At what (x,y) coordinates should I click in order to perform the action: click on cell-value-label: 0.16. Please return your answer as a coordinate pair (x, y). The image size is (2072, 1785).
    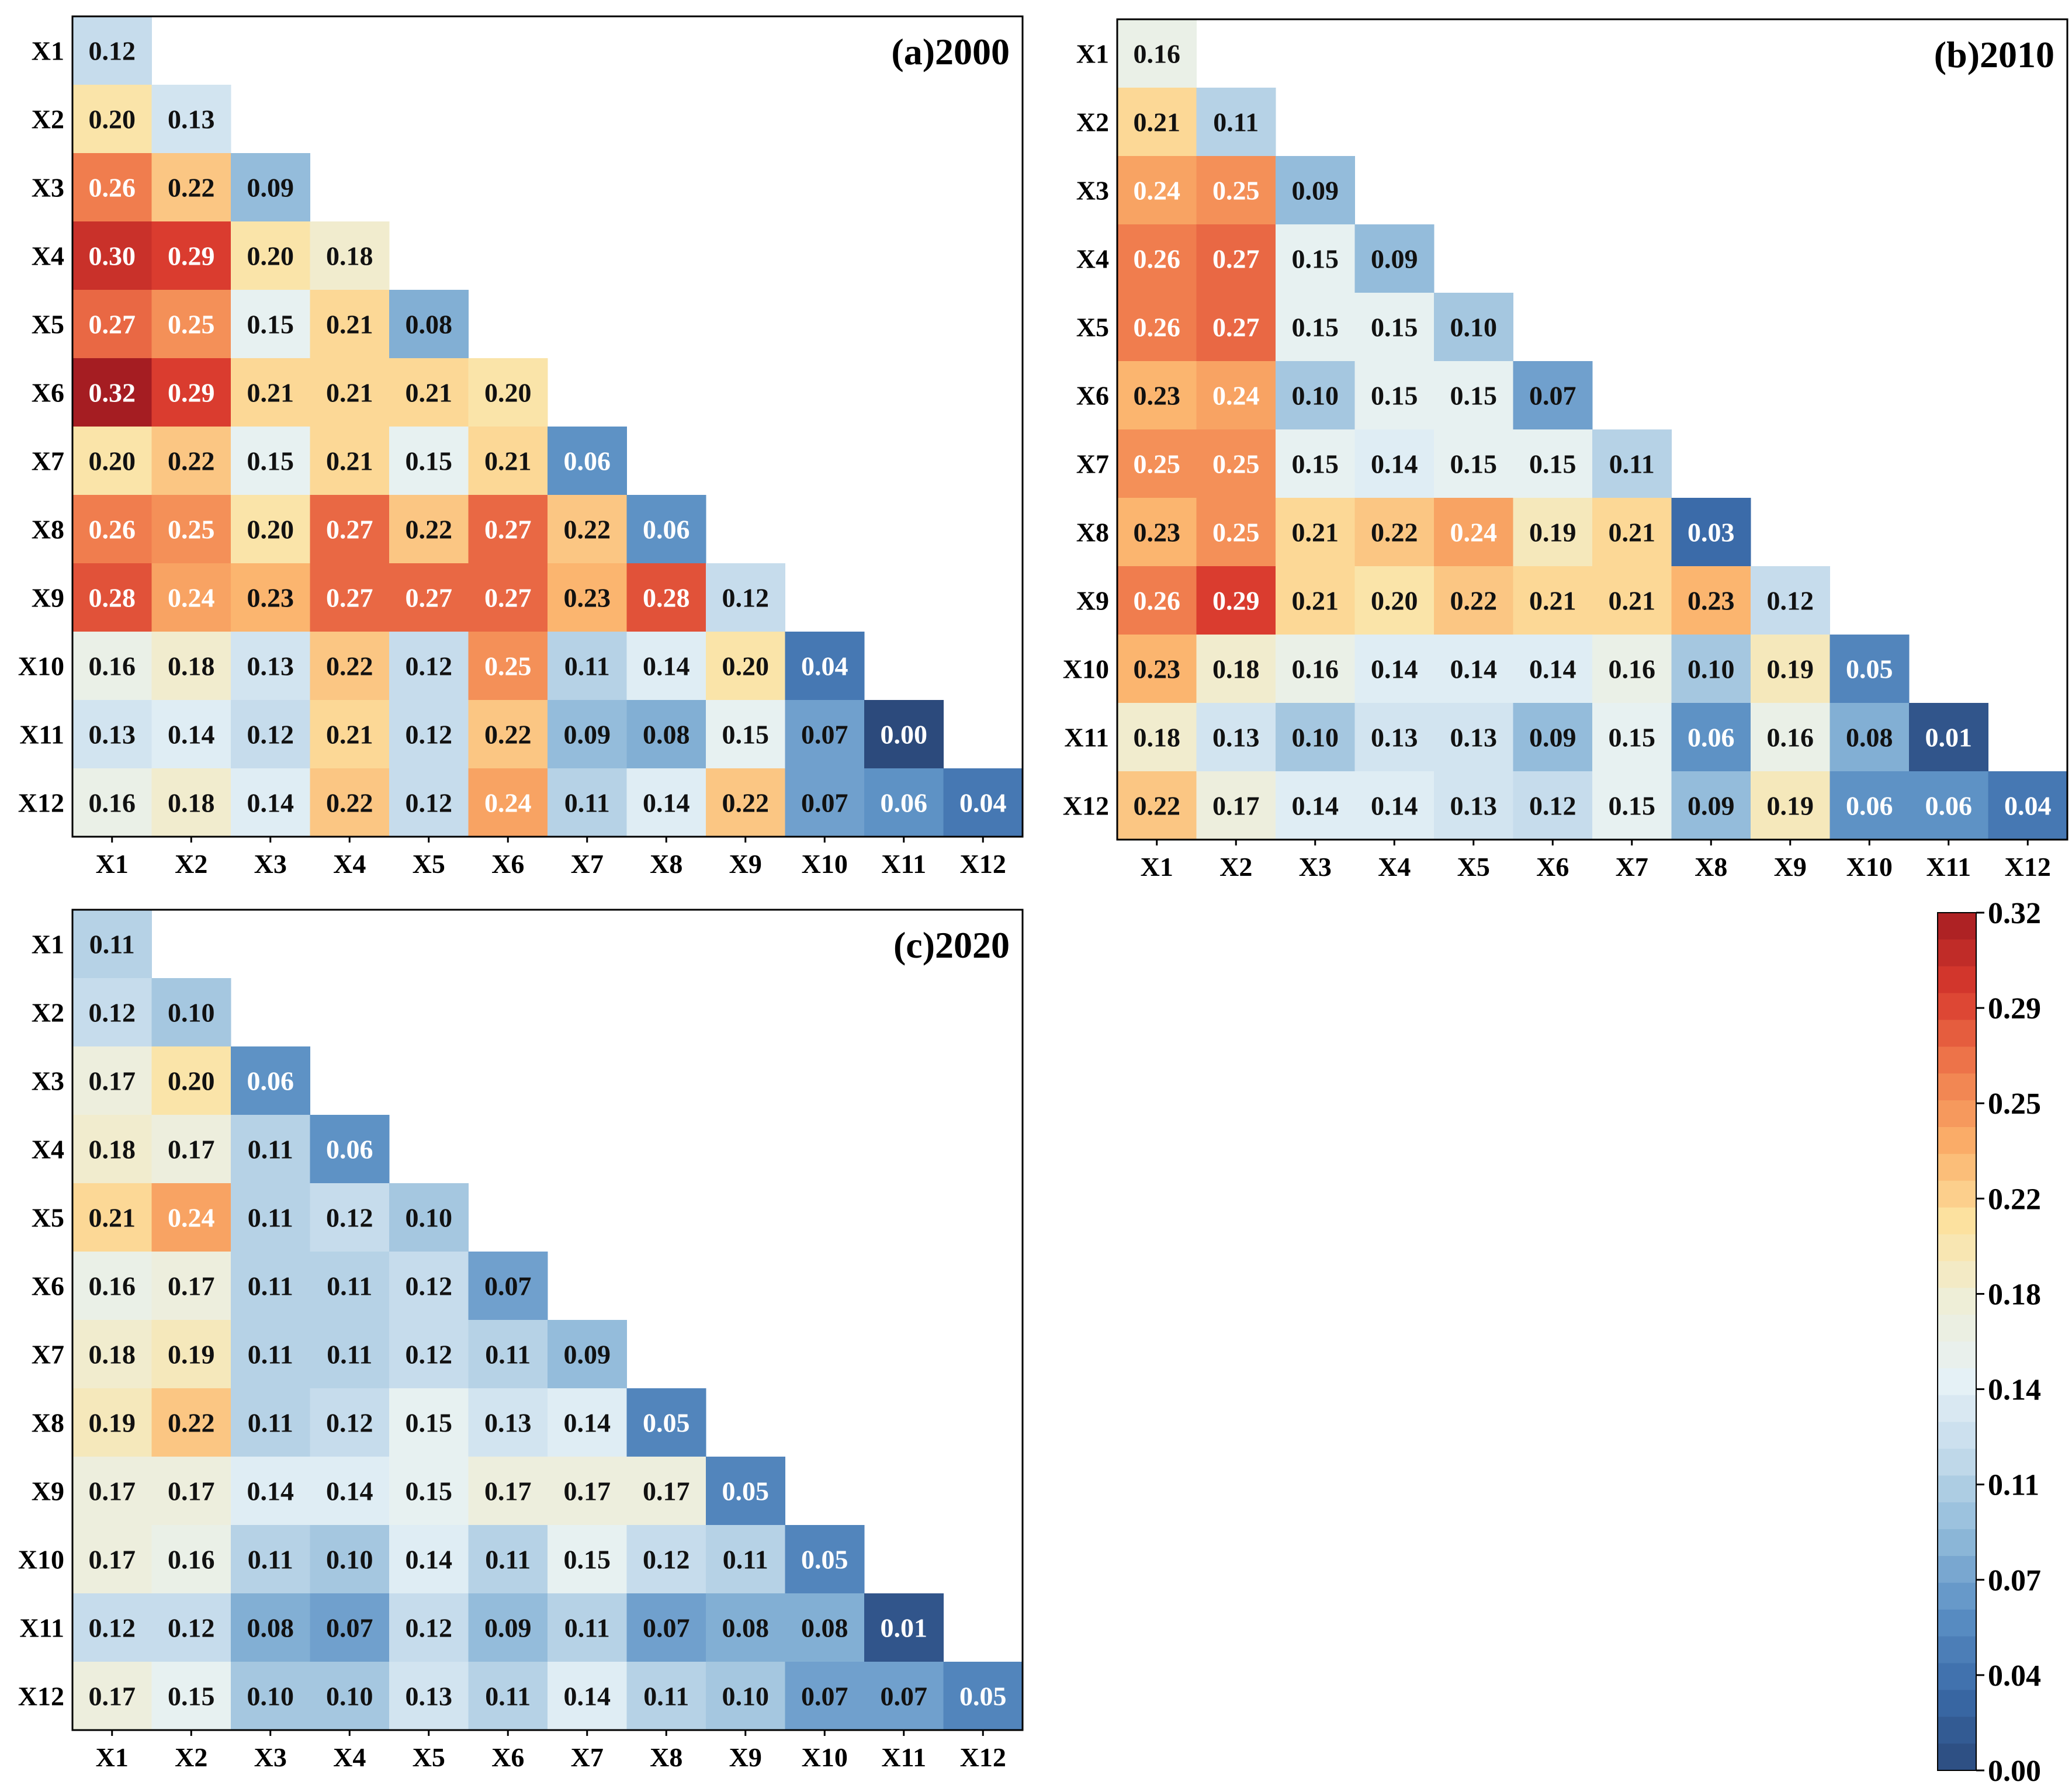
    Looking at the image, I should click on (112, 803).